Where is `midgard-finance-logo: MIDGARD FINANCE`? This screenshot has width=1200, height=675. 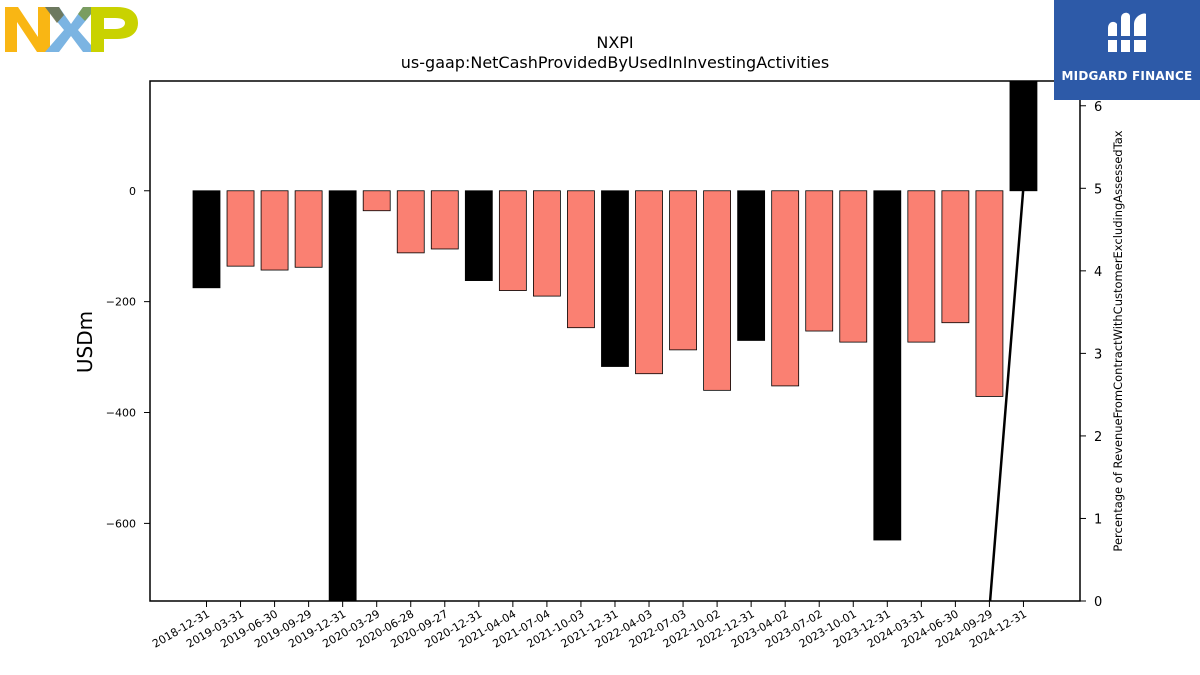 midgard-finance-logo: MIDGARD FINANCE is located at coordinates (1127, 50).